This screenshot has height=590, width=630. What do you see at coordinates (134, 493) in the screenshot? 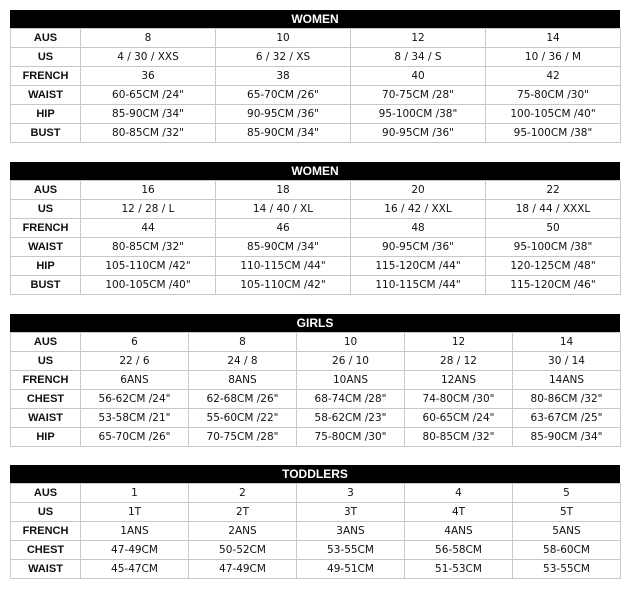
I see `size-cell: 1` at bounding box center [134, 493].